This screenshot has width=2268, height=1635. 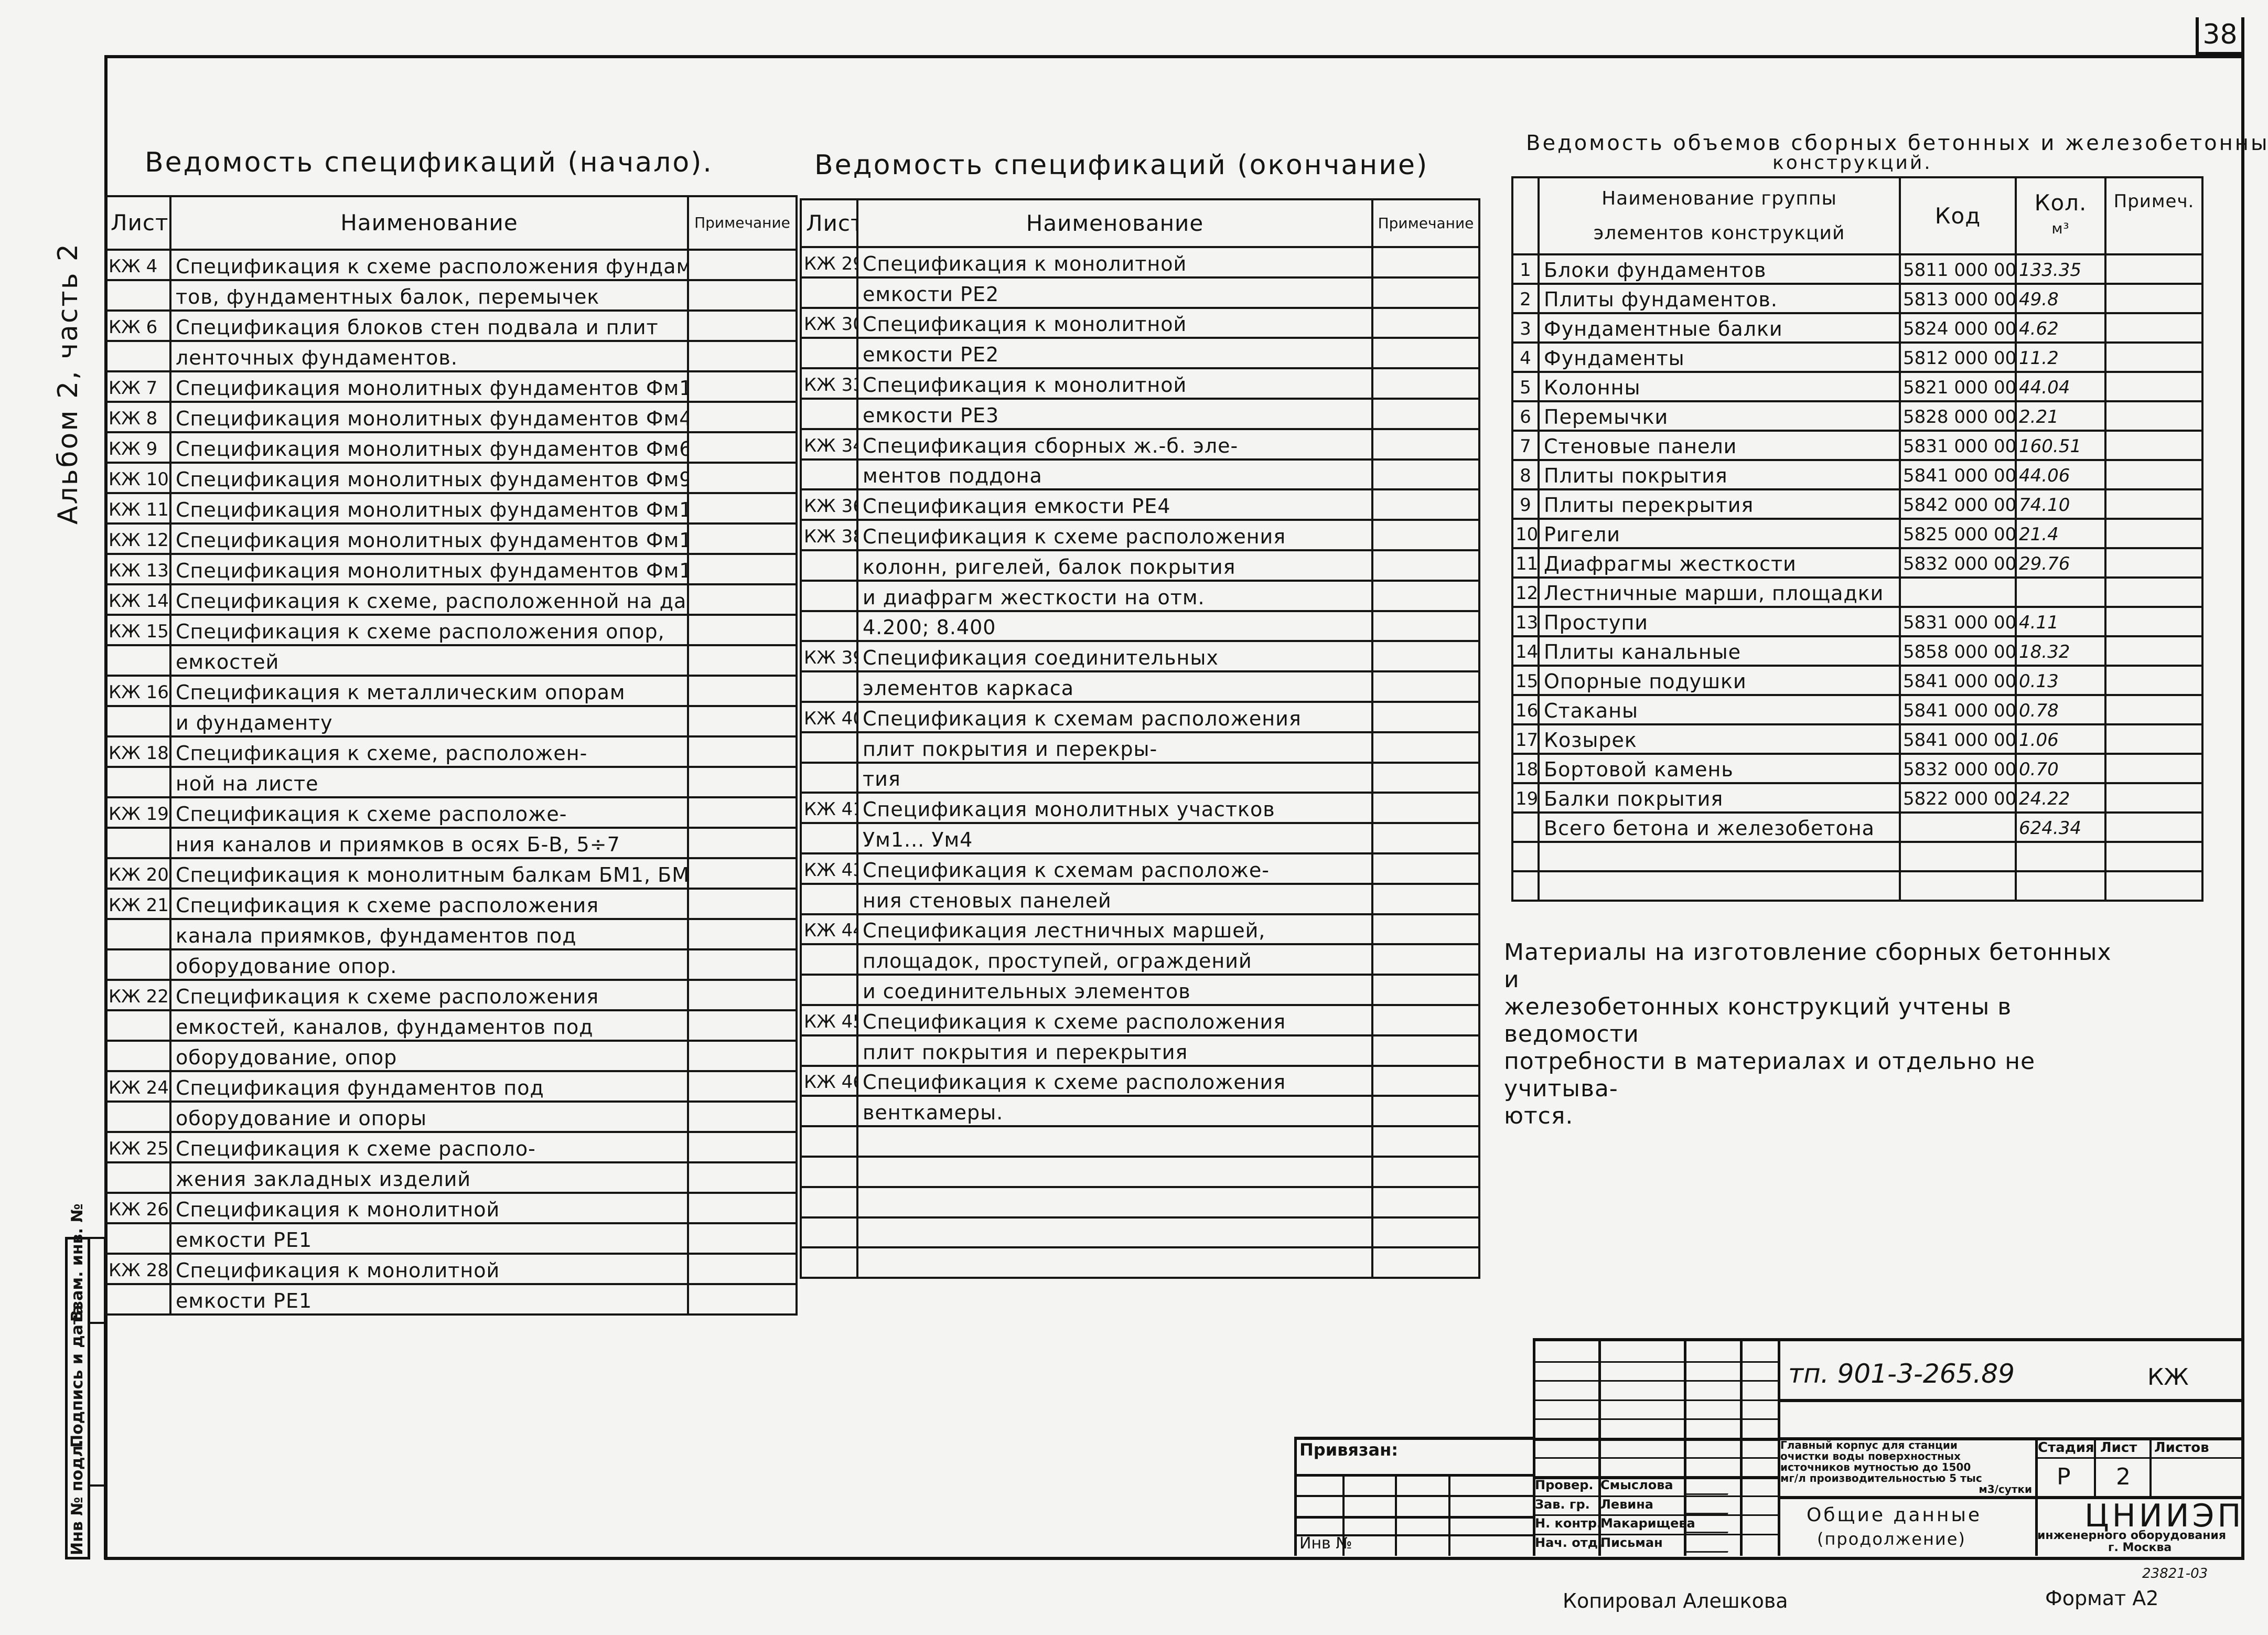 I want to click on name-cell, so click(x=1114, y=1141).